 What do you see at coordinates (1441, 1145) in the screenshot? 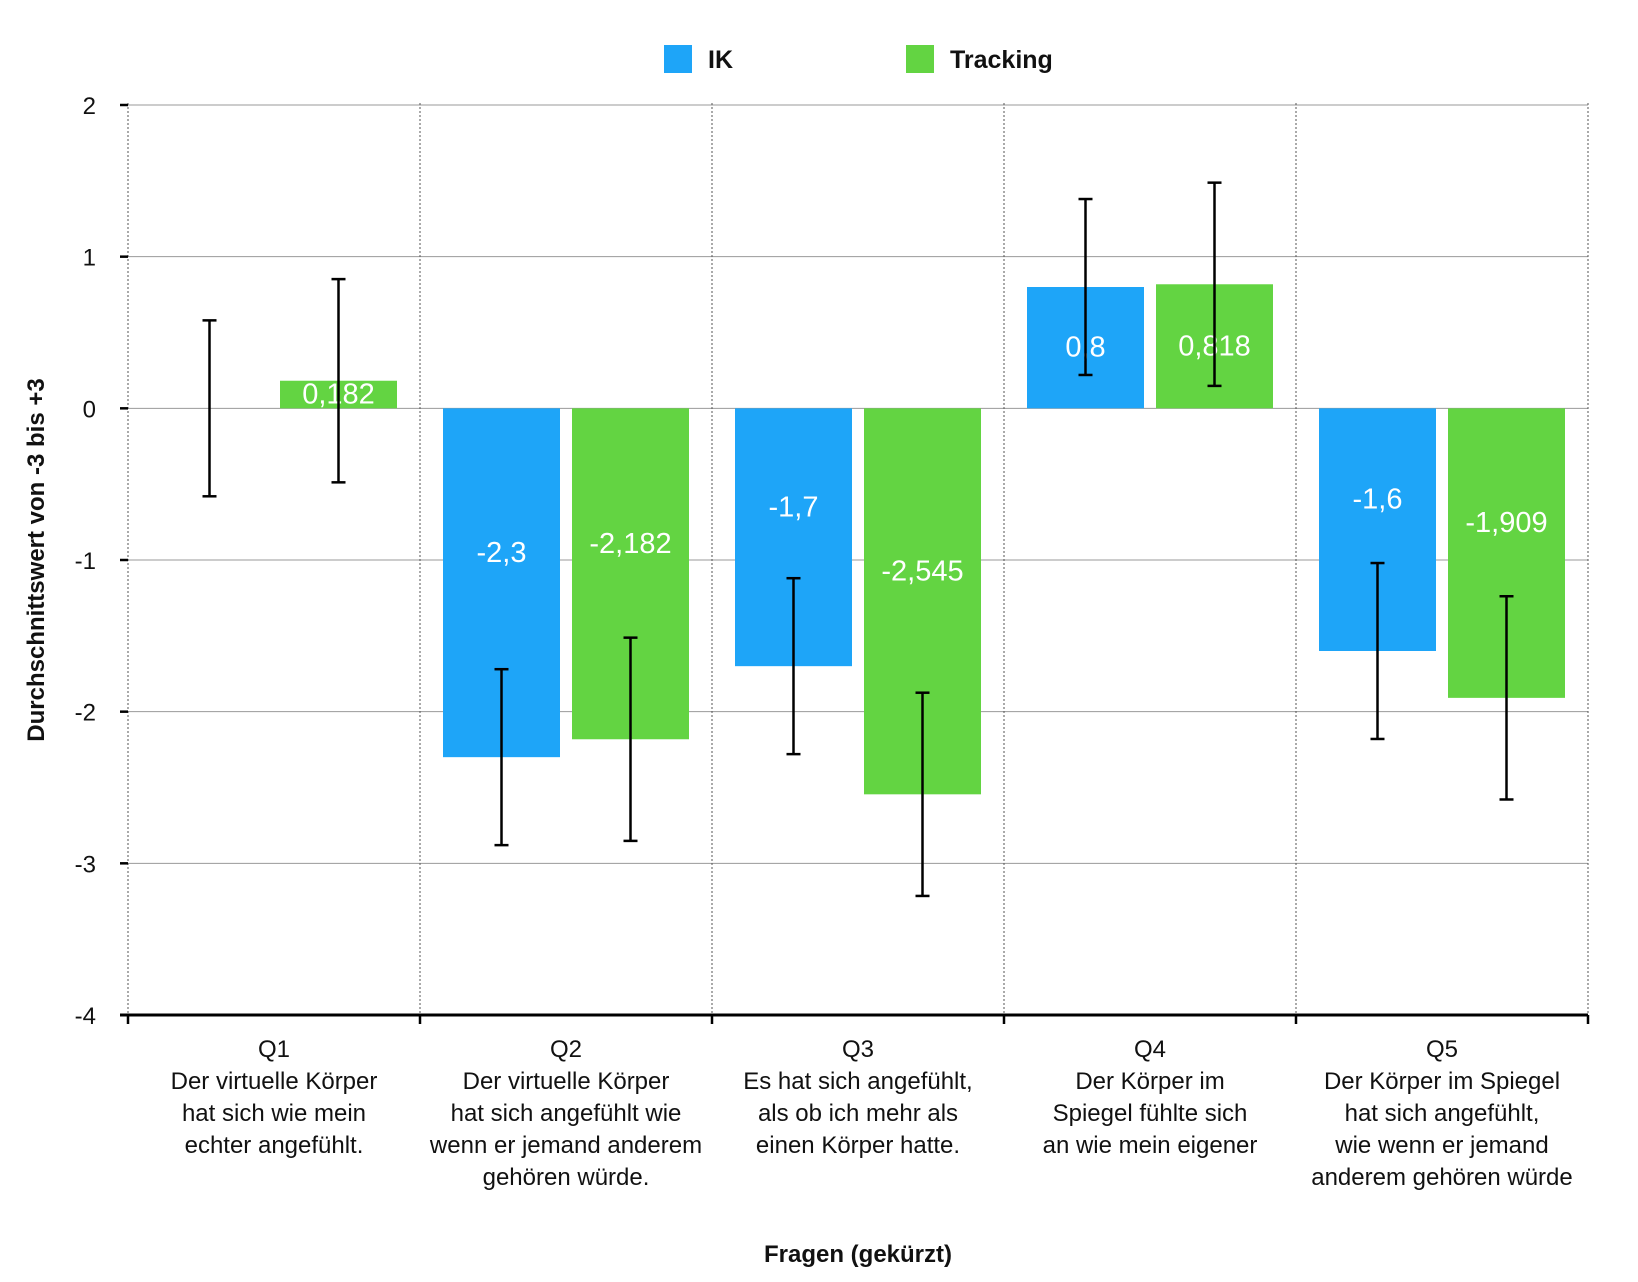
I see `category-text-label: wie wenn er jemand` at bounding box center [1441, 1145].